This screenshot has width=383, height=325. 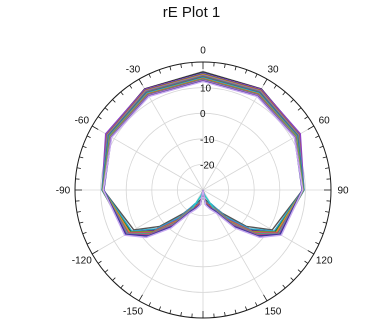 I want to click on radial-tick-label: -20, so click(x=207, y=165).